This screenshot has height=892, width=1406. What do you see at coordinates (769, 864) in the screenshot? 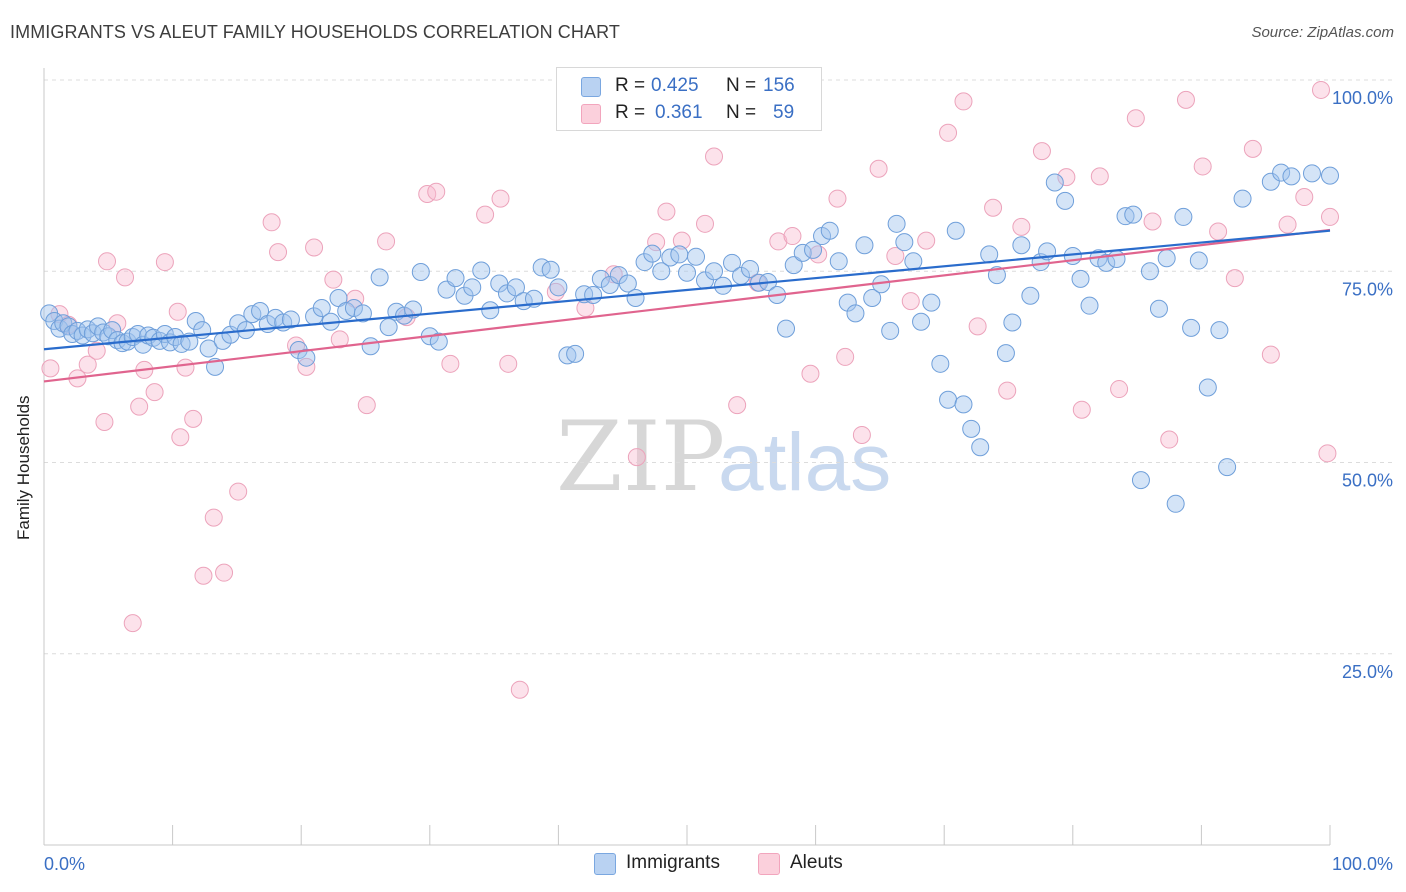
I see `aleuts-legend-swatch` at bounding box center [769, 864].